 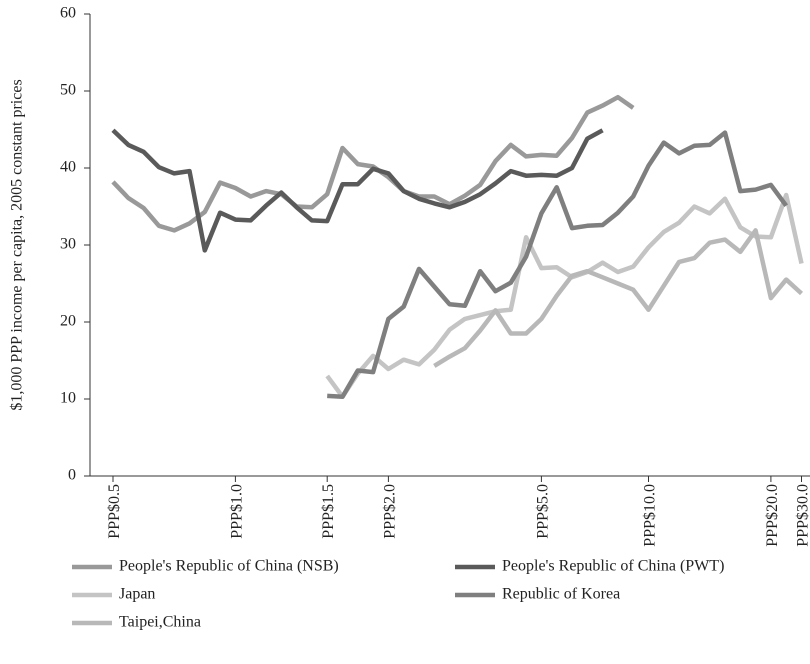 I want to click on y-tick-label: 50, so click(x=68, y=90).